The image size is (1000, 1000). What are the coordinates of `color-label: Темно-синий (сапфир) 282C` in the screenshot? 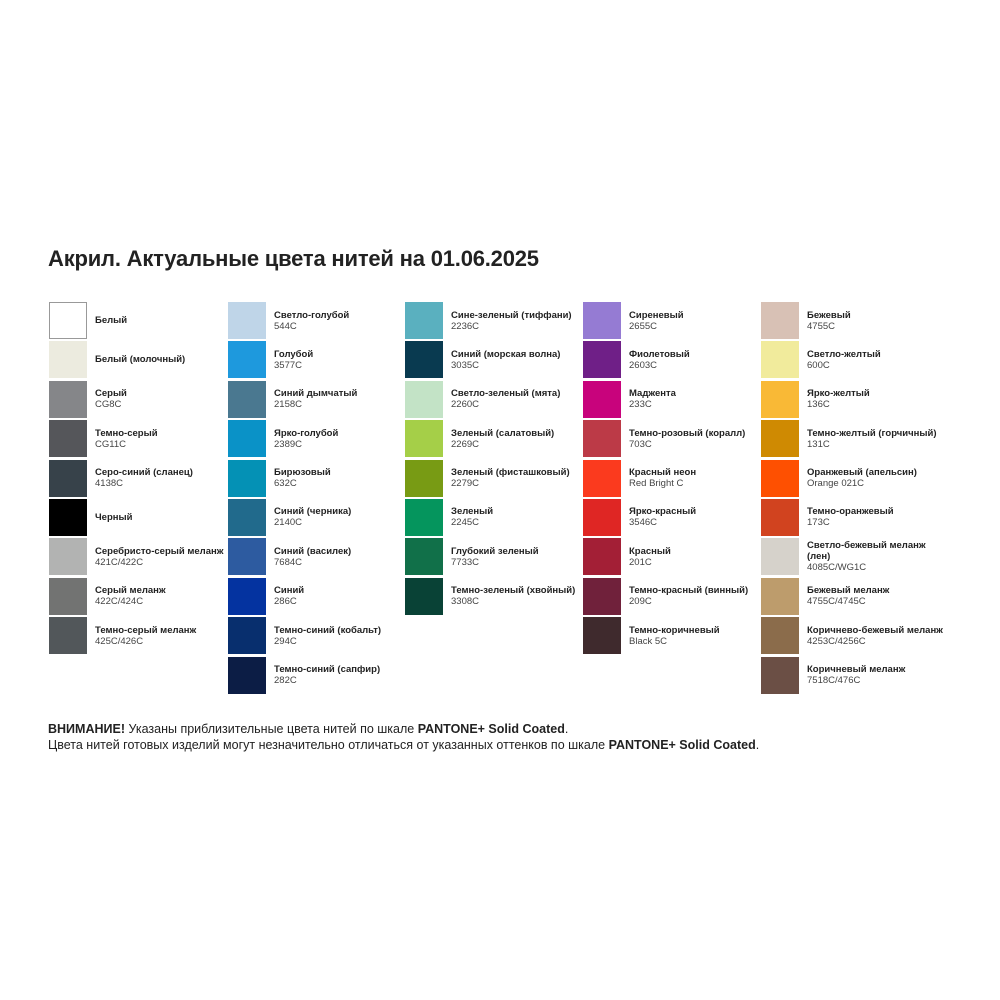 It's located at (344, 675).